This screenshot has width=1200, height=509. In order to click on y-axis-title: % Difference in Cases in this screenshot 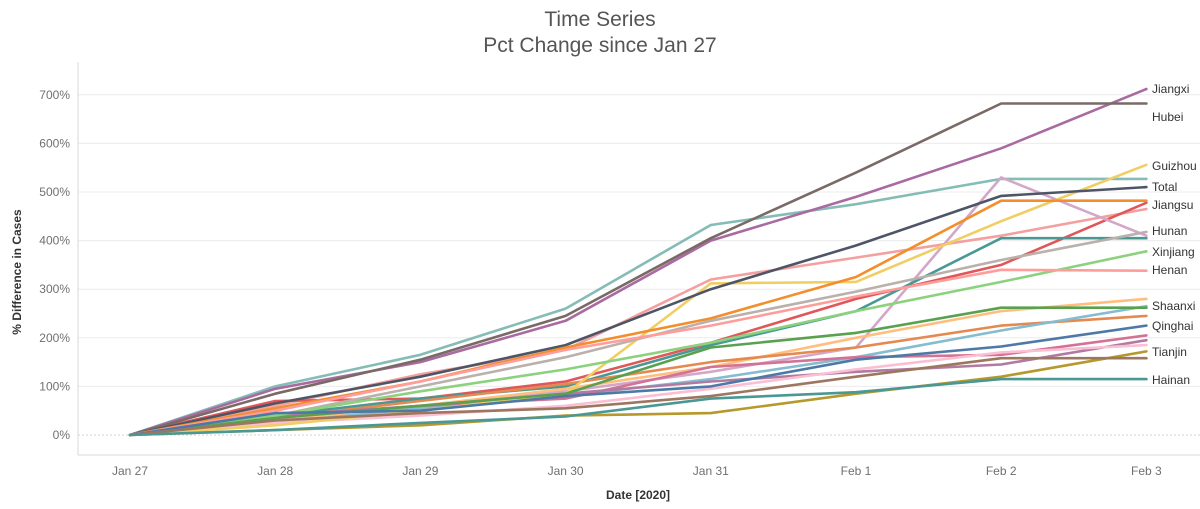, I will do `click(17, 272)`.